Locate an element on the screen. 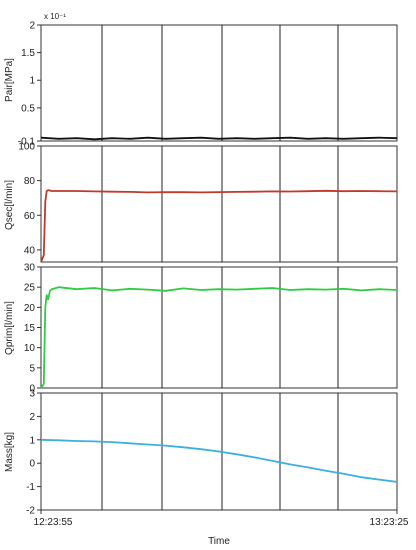  x-tick-label: 13:23:25 is located at coordinates (389, 522).